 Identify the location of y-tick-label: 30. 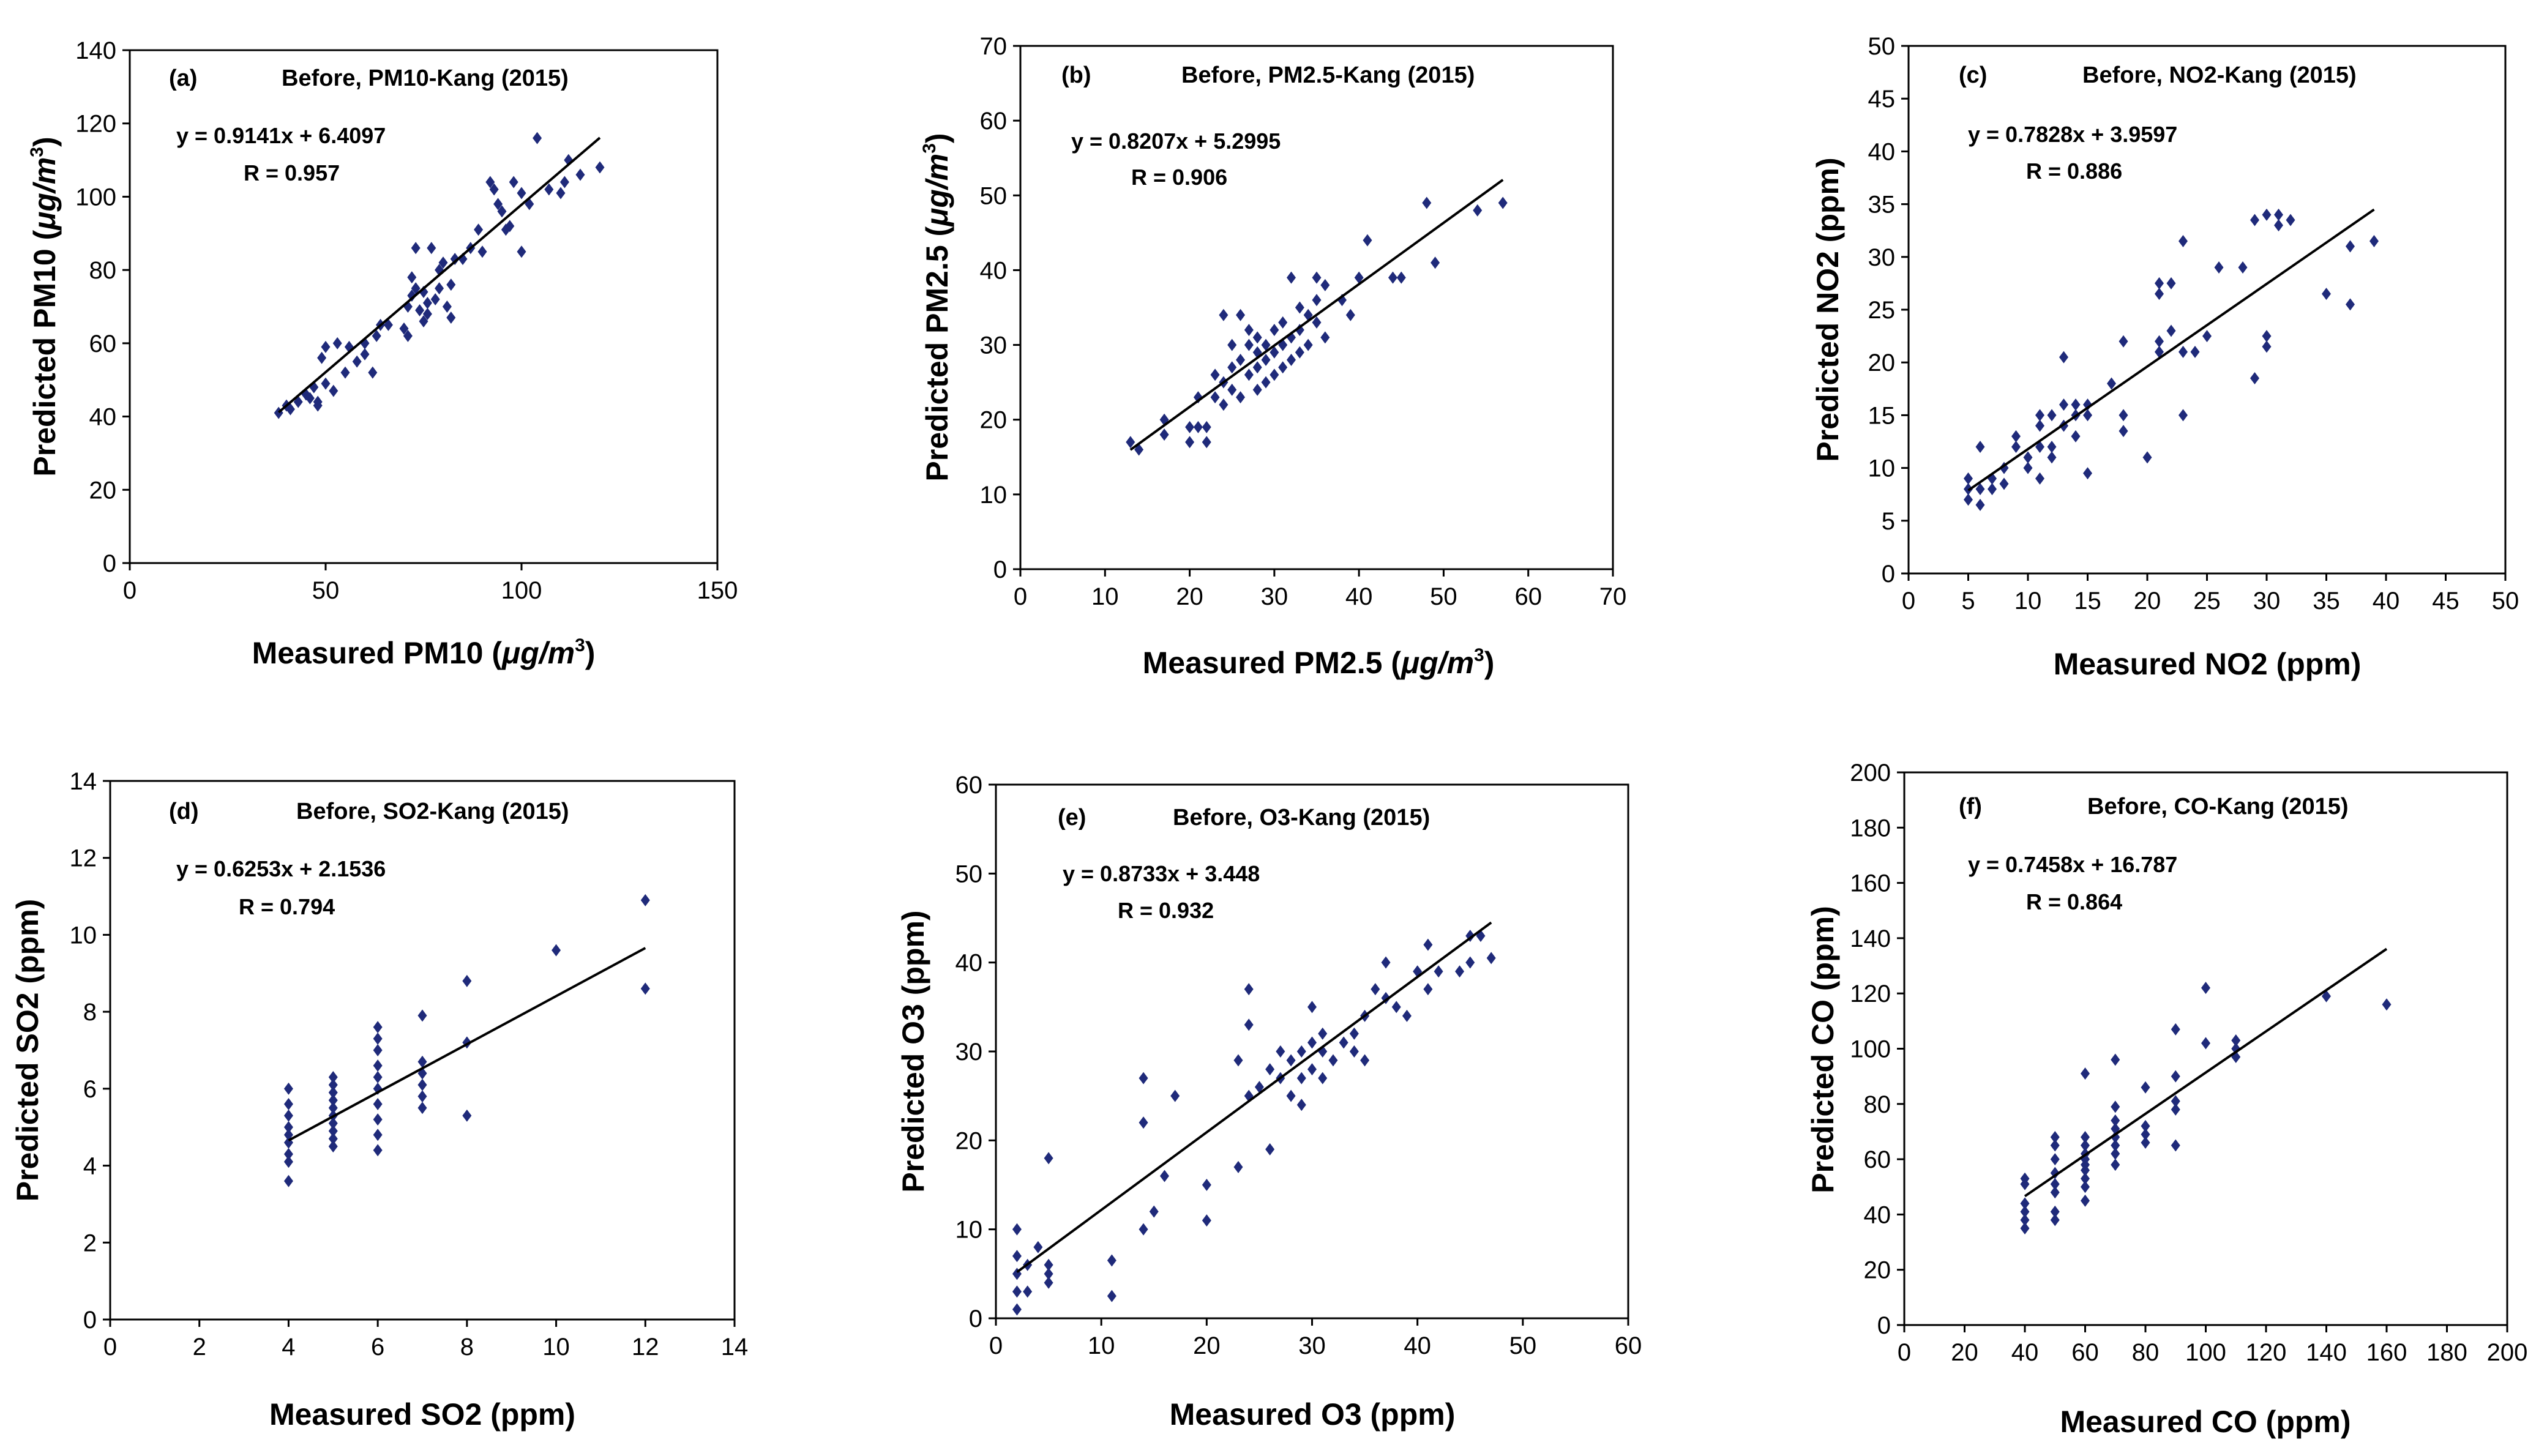
(969, 1052).